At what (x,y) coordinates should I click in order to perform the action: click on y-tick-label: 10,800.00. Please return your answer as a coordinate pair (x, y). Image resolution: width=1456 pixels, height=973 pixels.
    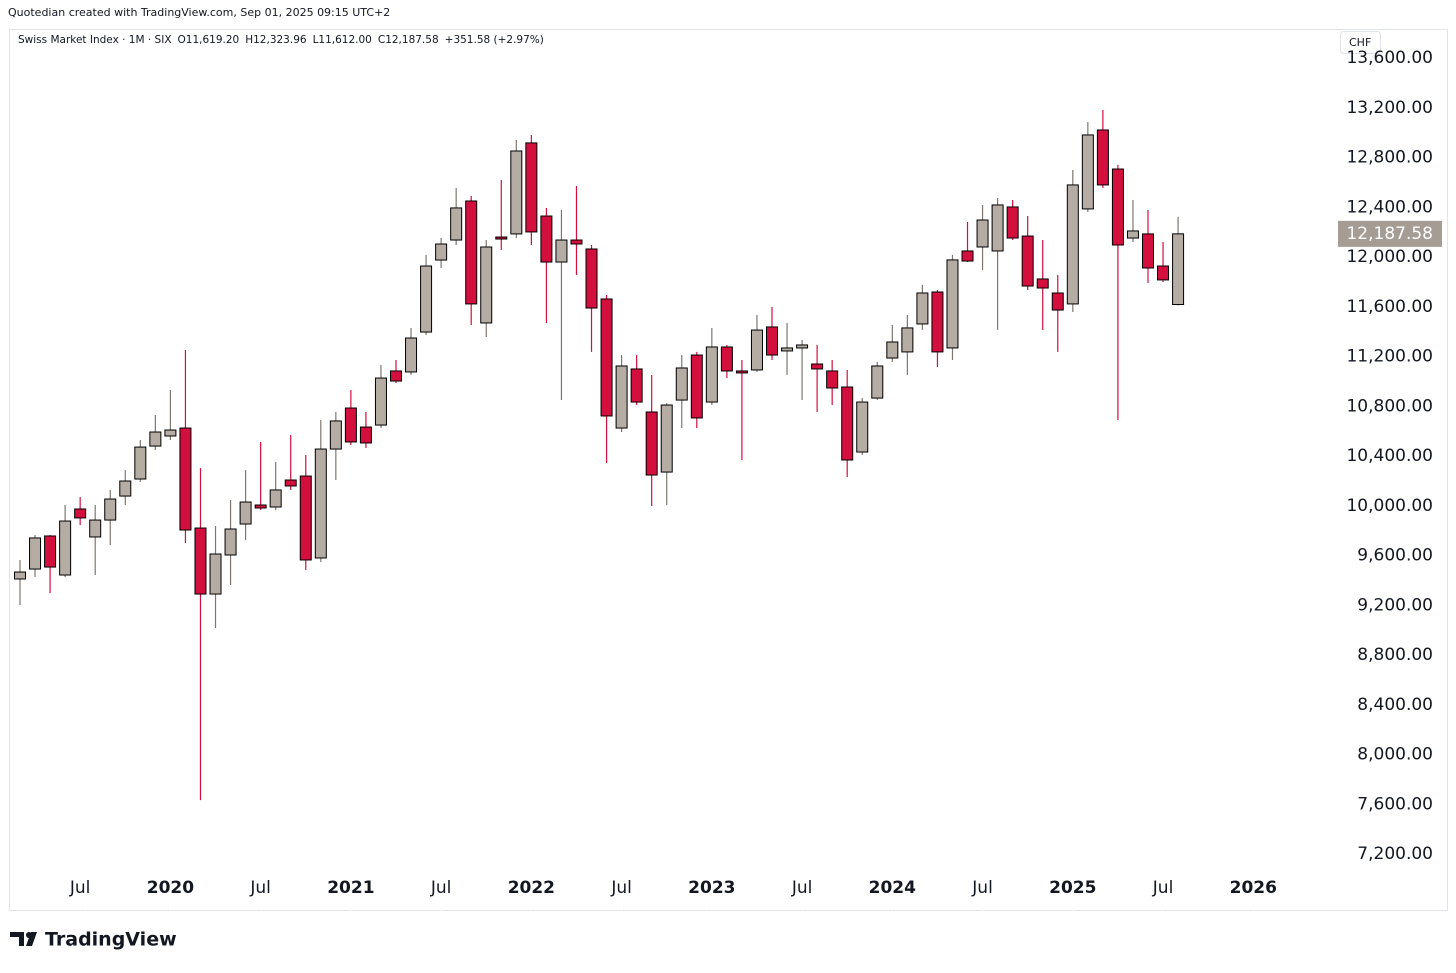
    Looking at the image, I should click on (1389, 406).